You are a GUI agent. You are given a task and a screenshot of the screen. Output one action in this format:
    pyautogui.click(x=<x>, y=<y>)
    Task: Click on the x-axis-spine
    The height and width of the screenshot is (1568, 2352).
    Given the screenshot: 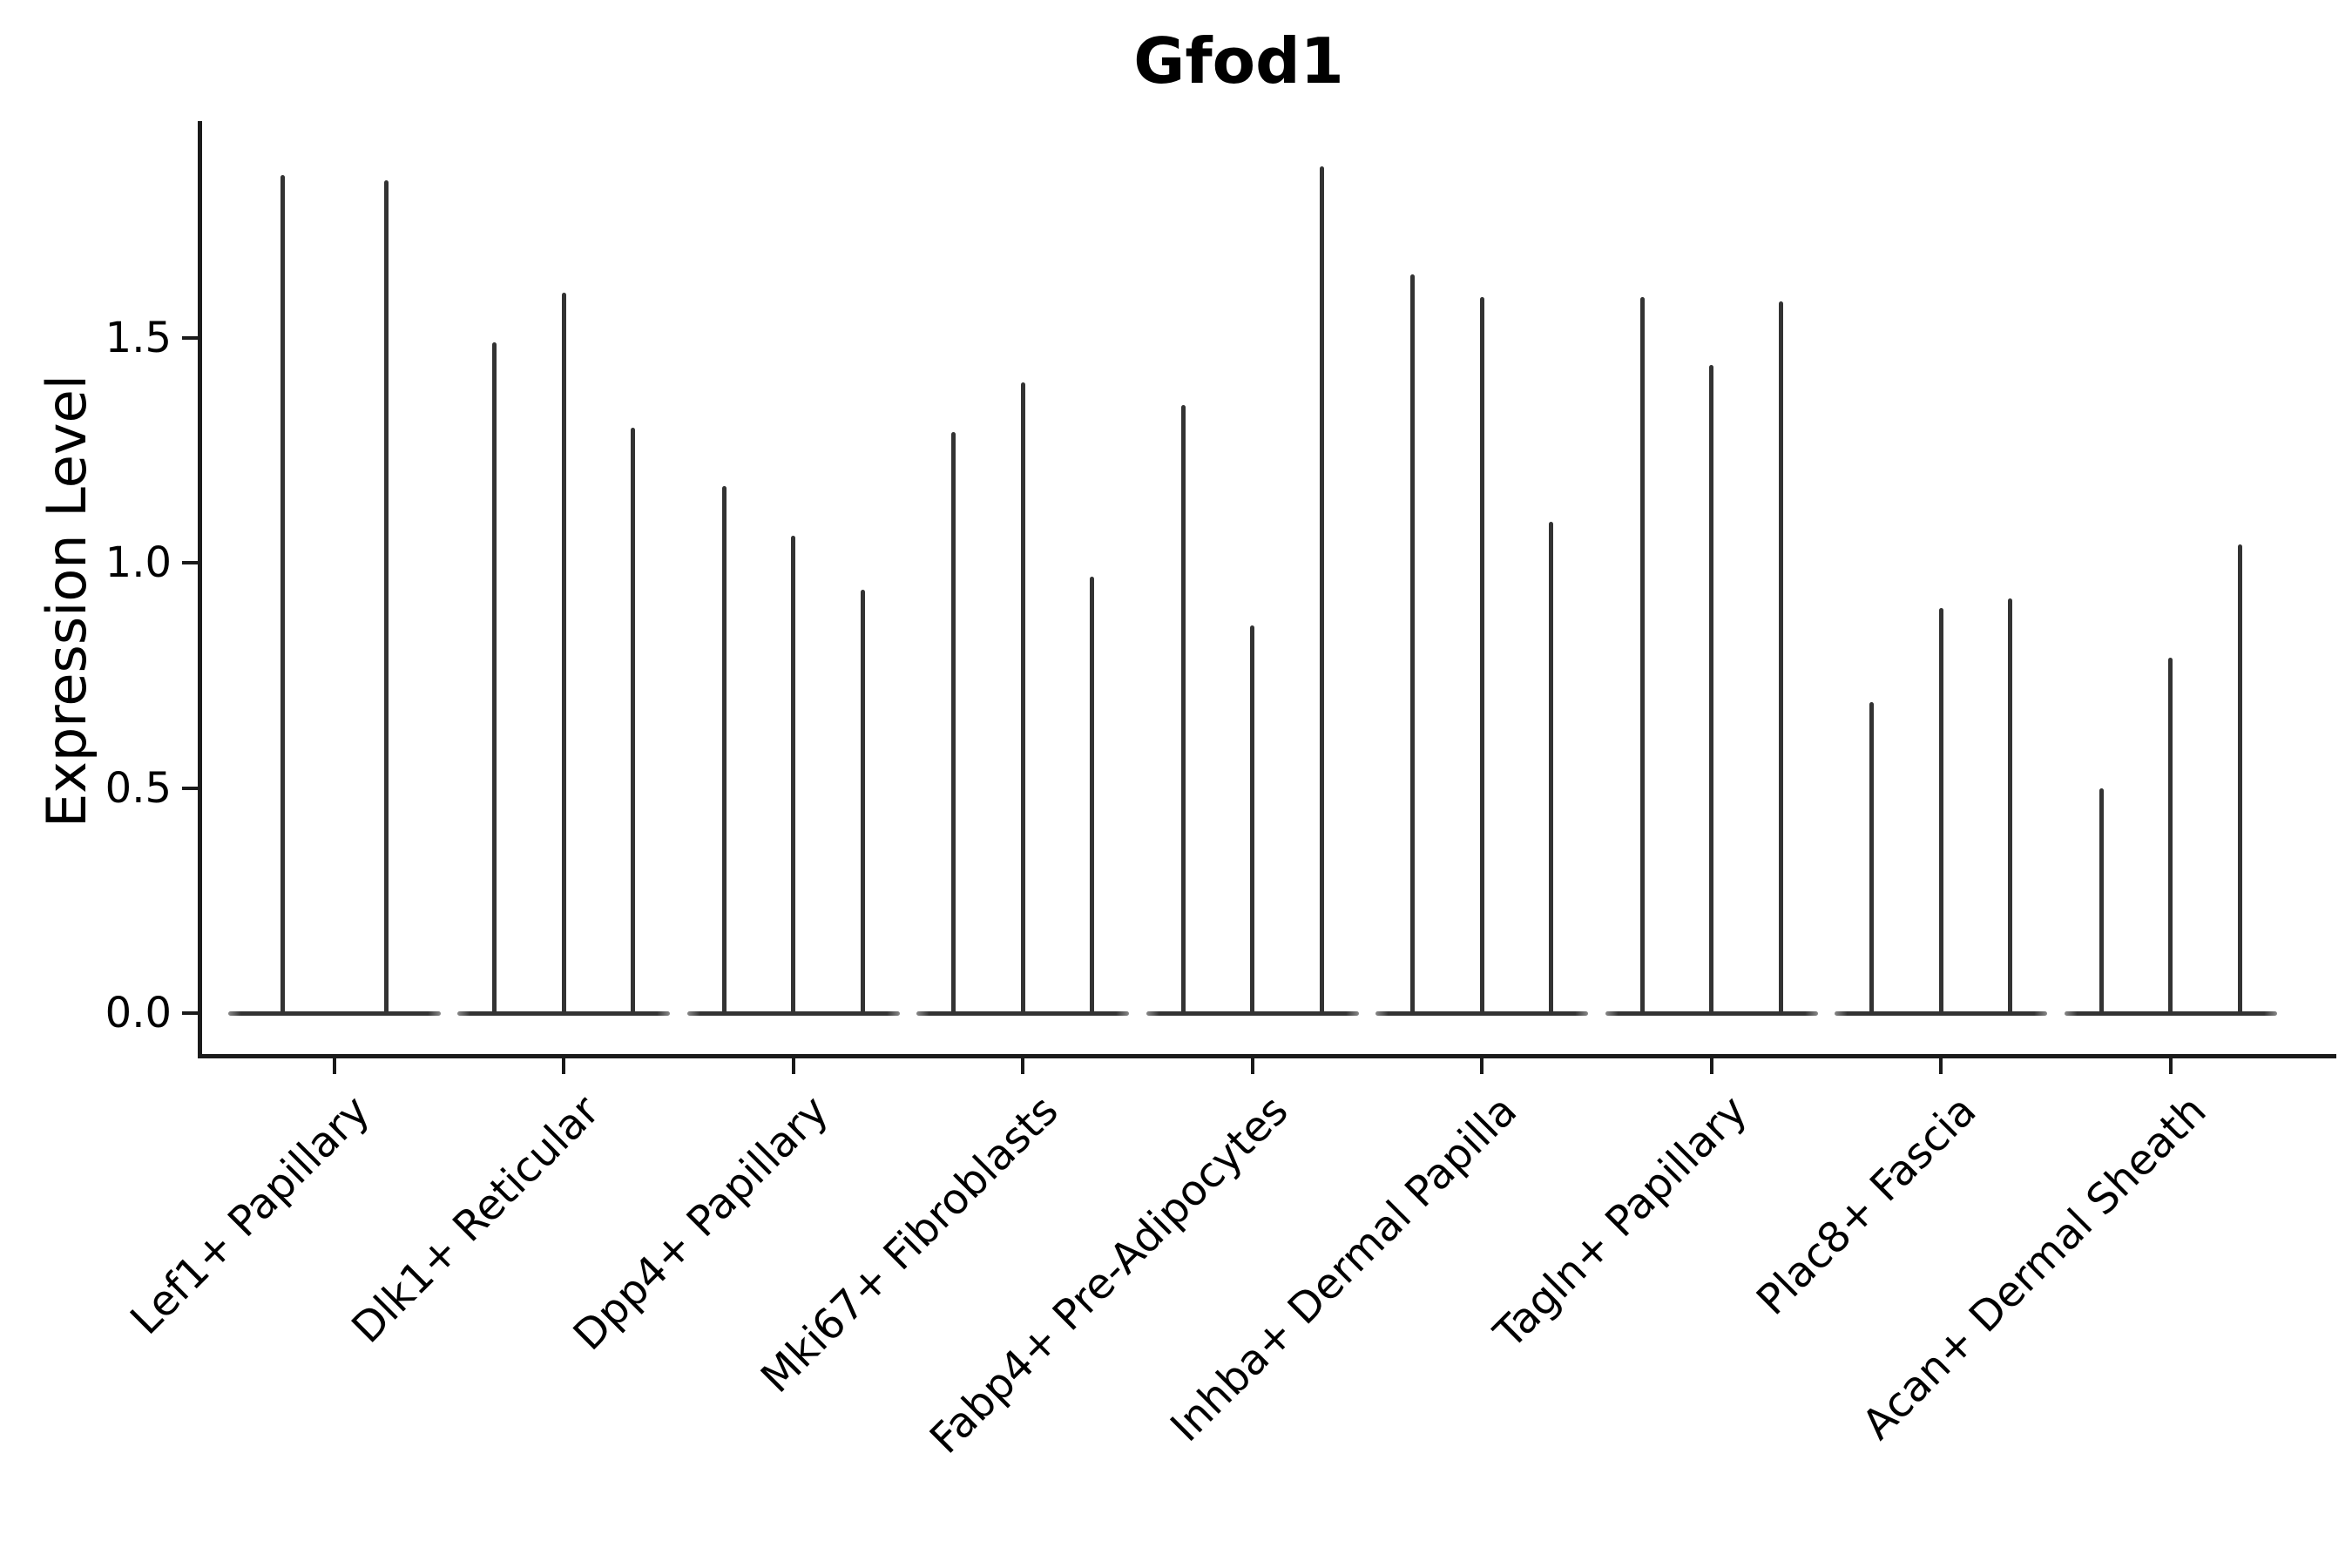 What is the action you would take?
    pyautogui.click(x=1267, y=1056)
    